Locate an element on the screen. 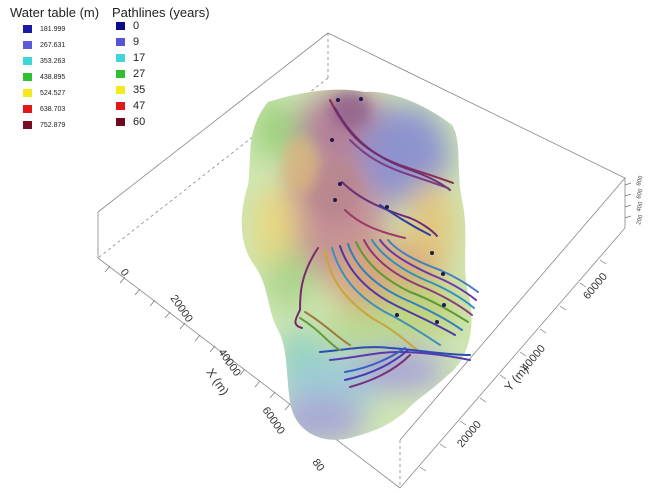  legend-item: 9 is located at coordinates (127, 42).